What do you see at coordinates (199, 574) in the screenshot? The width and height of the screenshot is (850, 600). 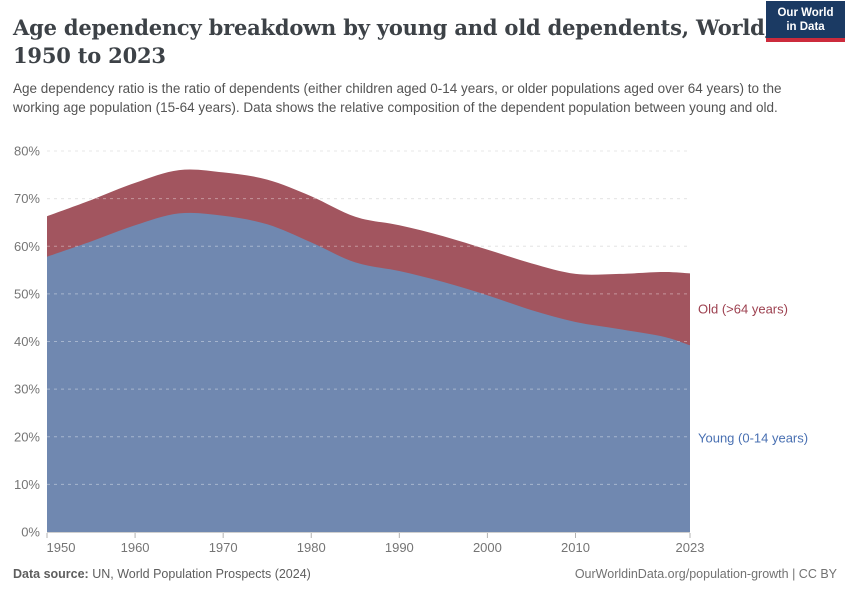 I see `data-source-value: UN, World Population Prospects (2024)` at bounding box center [199, 574].